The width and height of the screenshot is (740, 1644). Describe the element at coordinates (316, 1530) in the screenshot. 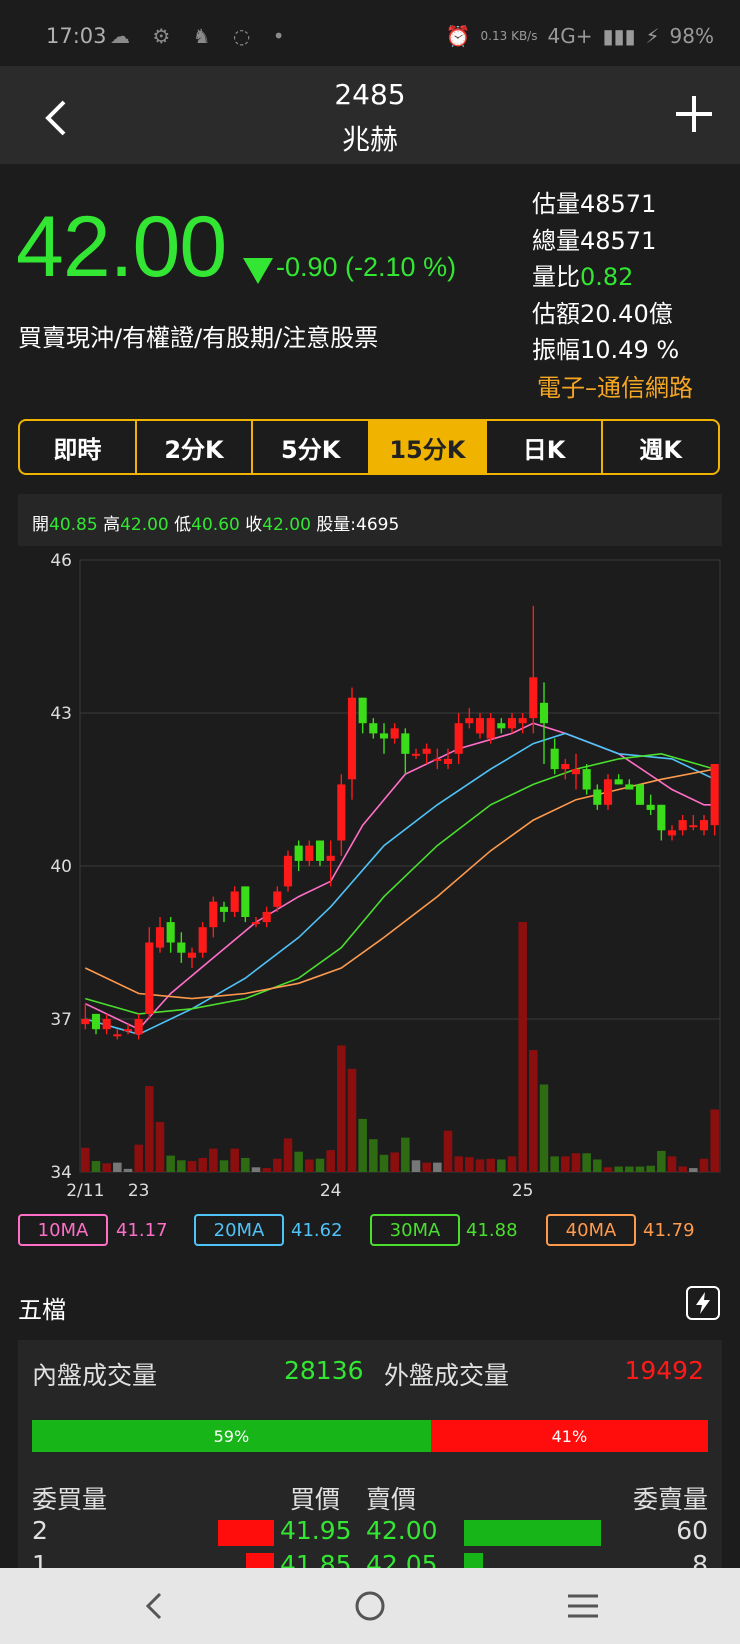

I see `bid-price: 41.95` at that location.